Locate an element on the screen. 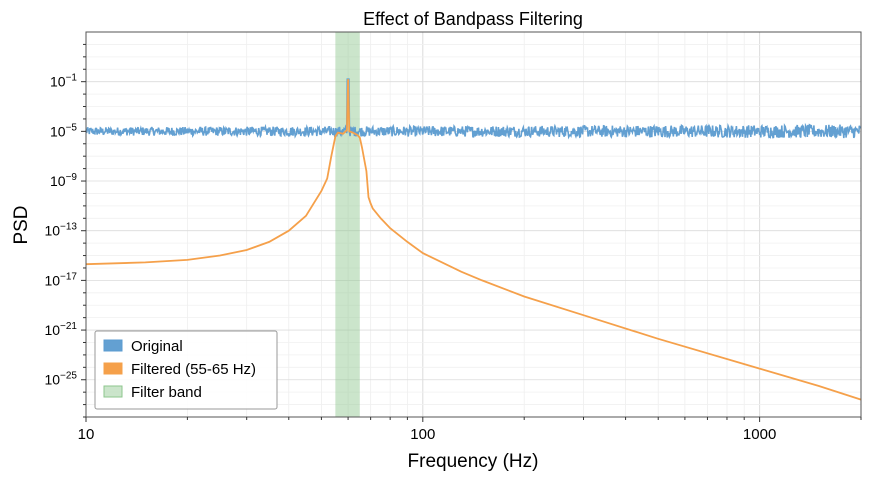 This screenshot has height=479, width=870. chart-title: Effect of Bandpass Filtering is located at coordinates (473, 19).